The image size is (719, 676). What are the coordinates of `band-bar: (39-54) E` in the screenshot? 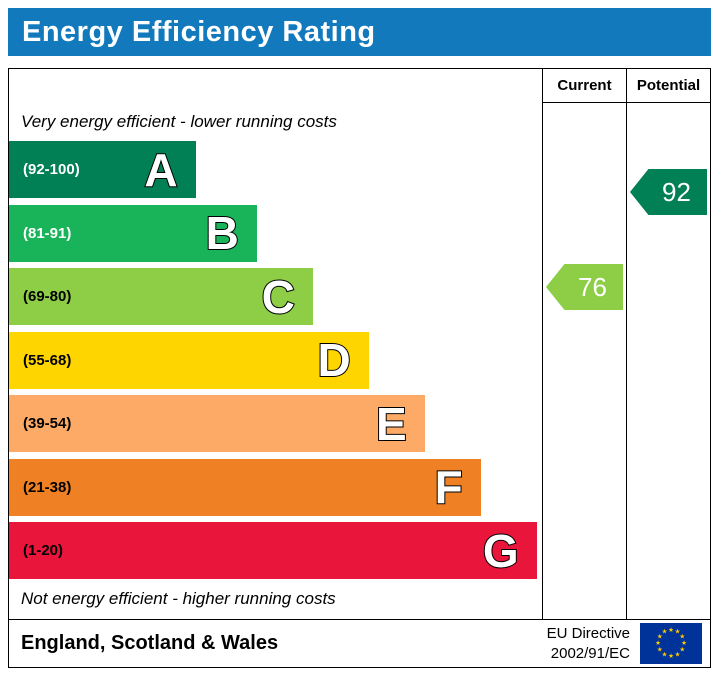 It's located at (217, 423).